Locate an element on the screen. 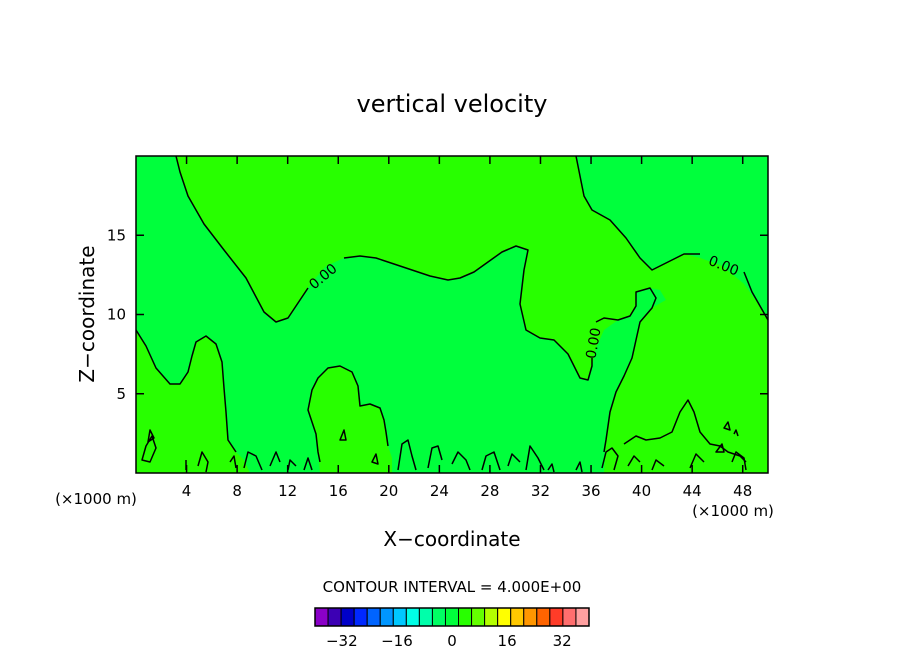 Image resolution: width=904 pixels, height=654 pixels. x-tick-label: 40 is located at coordinates (641, 491).